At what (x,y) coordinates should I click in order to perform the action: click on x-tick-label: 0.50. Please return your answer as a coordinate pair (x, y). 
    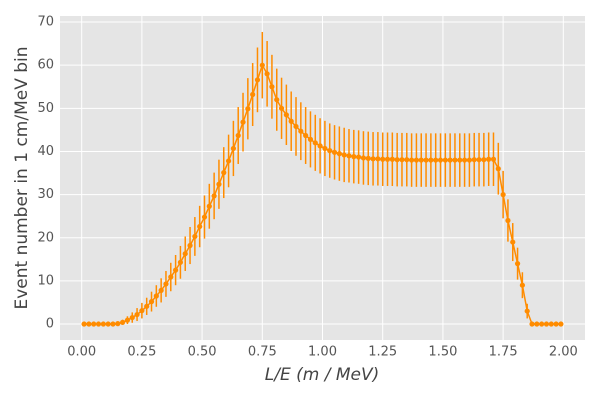
    Looking at the image, I should click on (202, 352).